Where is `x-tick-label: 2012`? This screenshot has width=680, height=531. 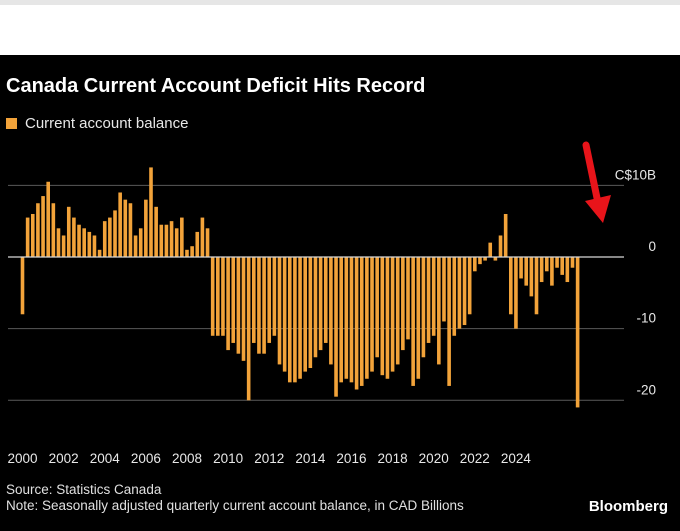 x-tick-label: 2012 is located at coordinates (269, 458).